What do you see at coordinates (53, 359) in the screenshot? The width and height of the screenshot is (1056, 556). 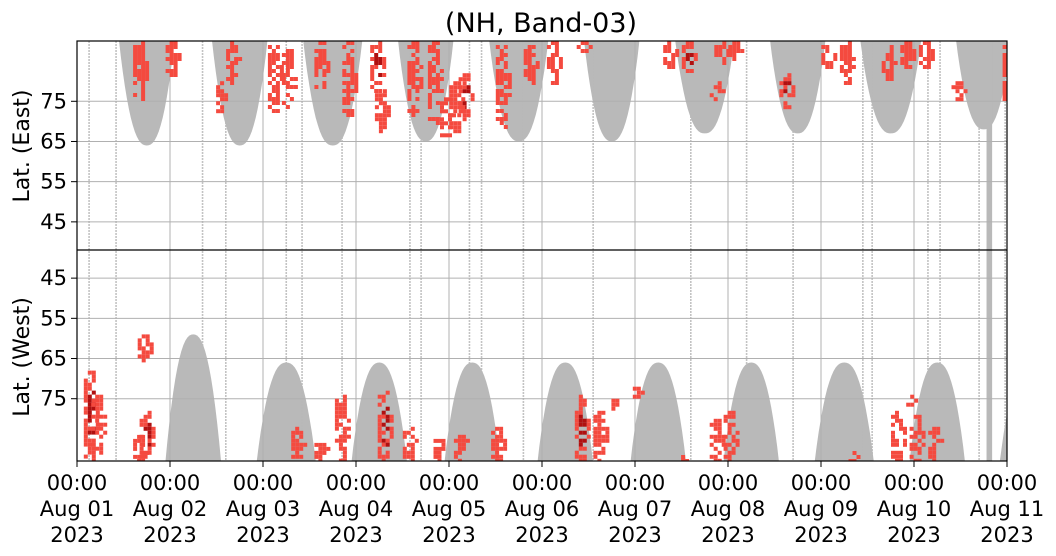 I see `y-tick-label-west: 65` at bounding box center [53, 359].